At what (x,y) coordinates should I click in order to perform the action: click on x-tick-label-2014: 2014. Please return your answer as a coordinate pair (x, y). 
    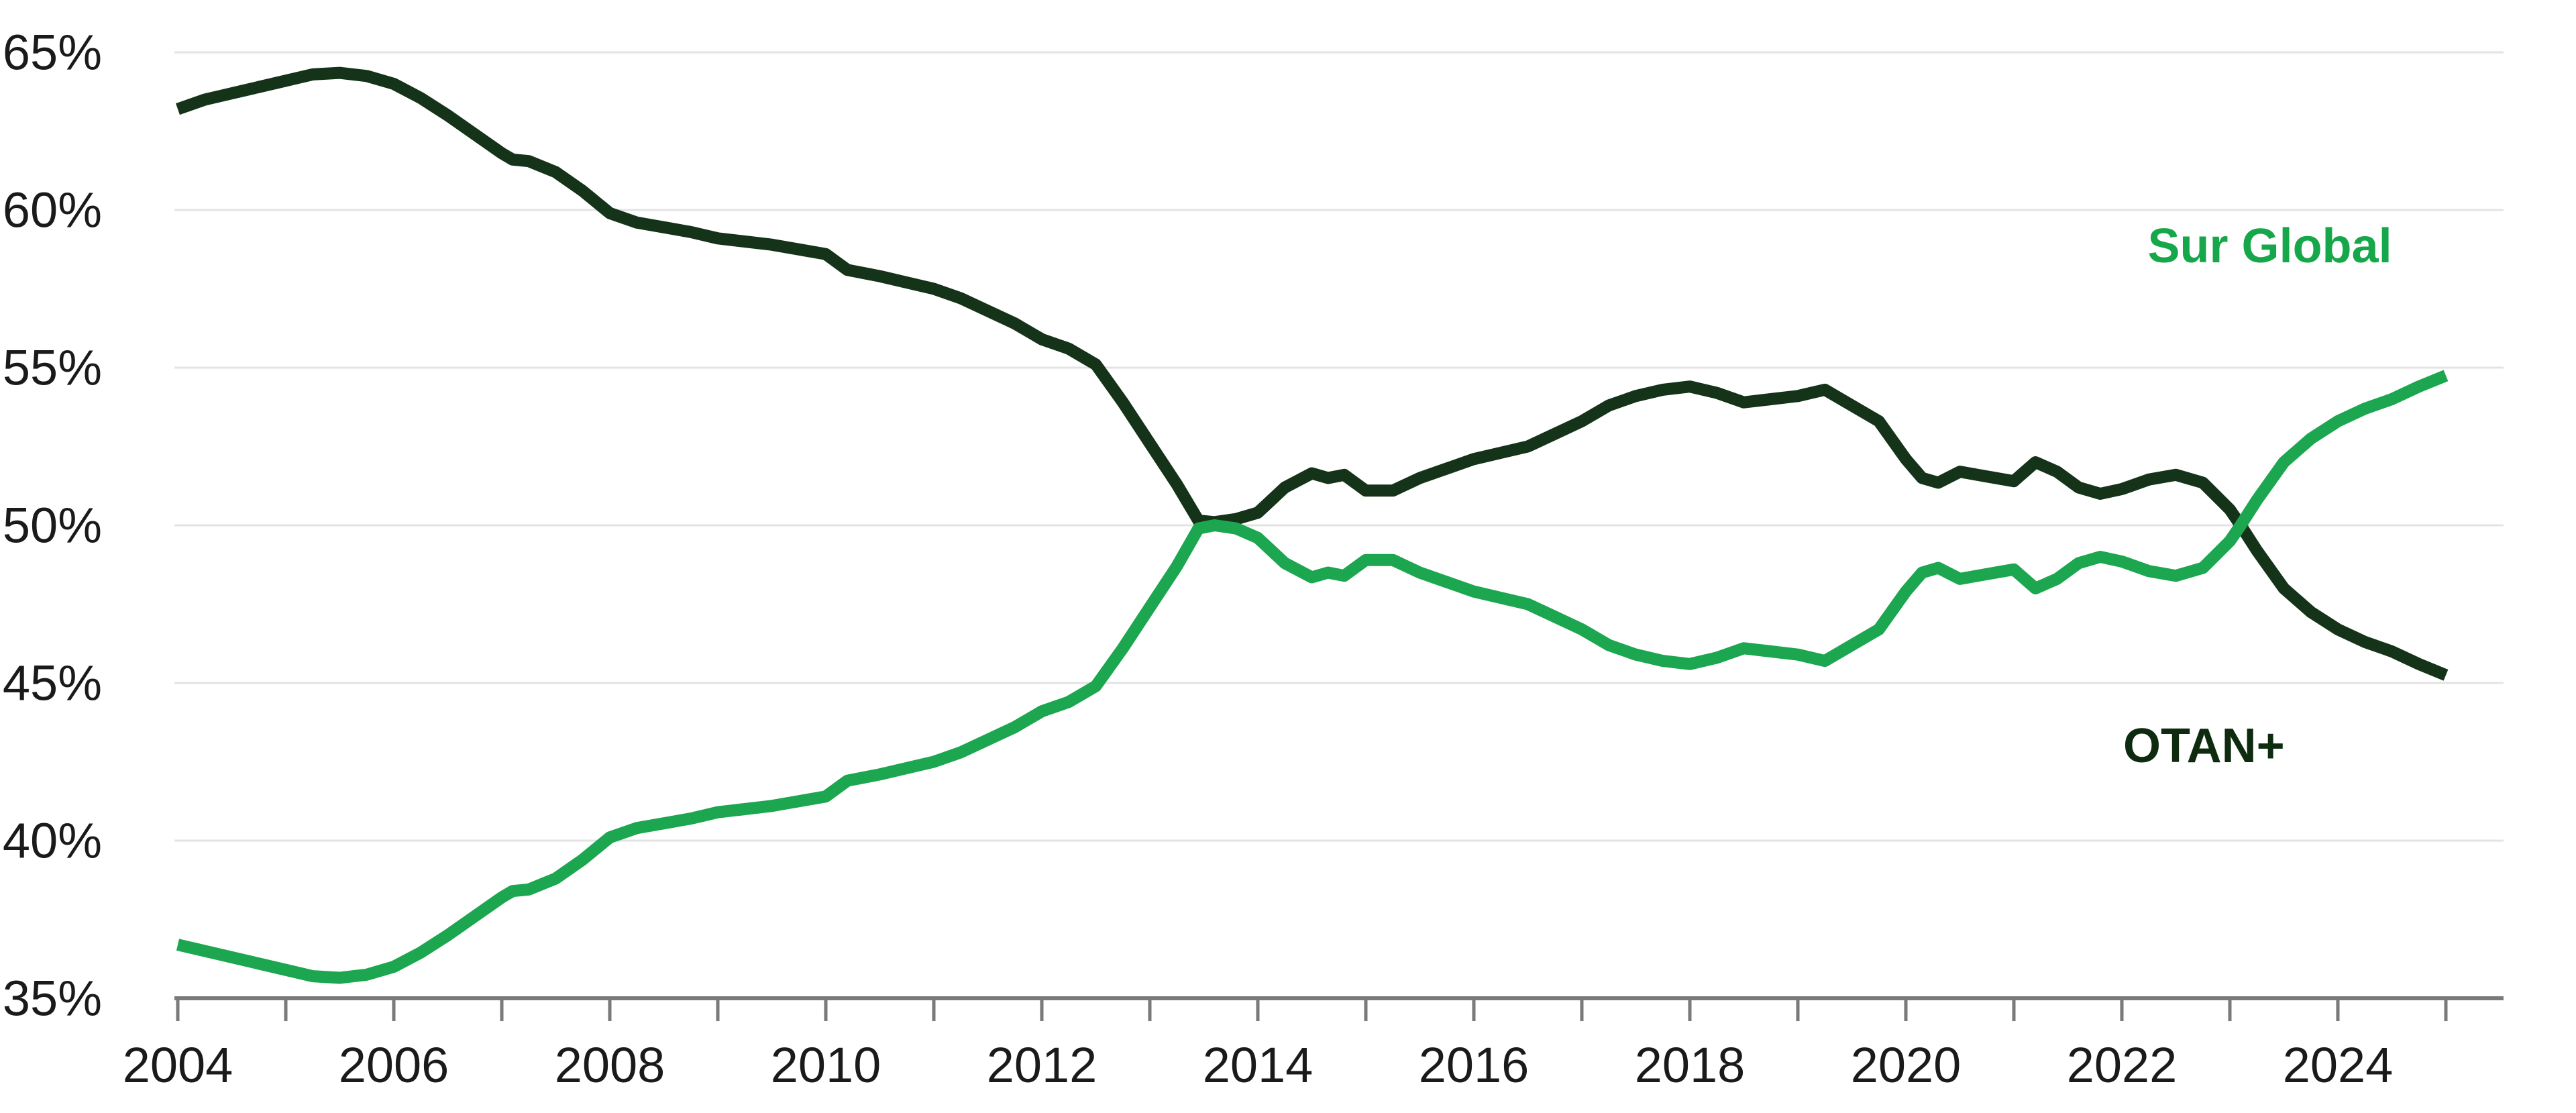
    Looking at the image, I should click on (1258, 1065).